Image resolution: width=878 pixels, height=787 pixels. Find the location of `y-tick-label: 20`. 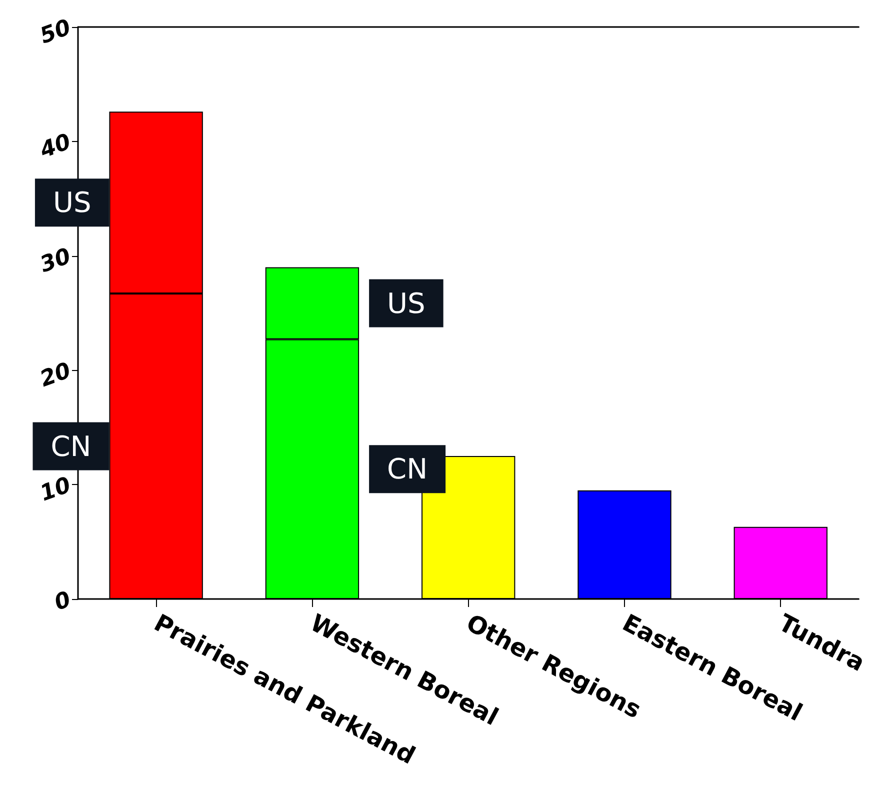

y-tick-label: 20 is located at coordinates (55, 375).